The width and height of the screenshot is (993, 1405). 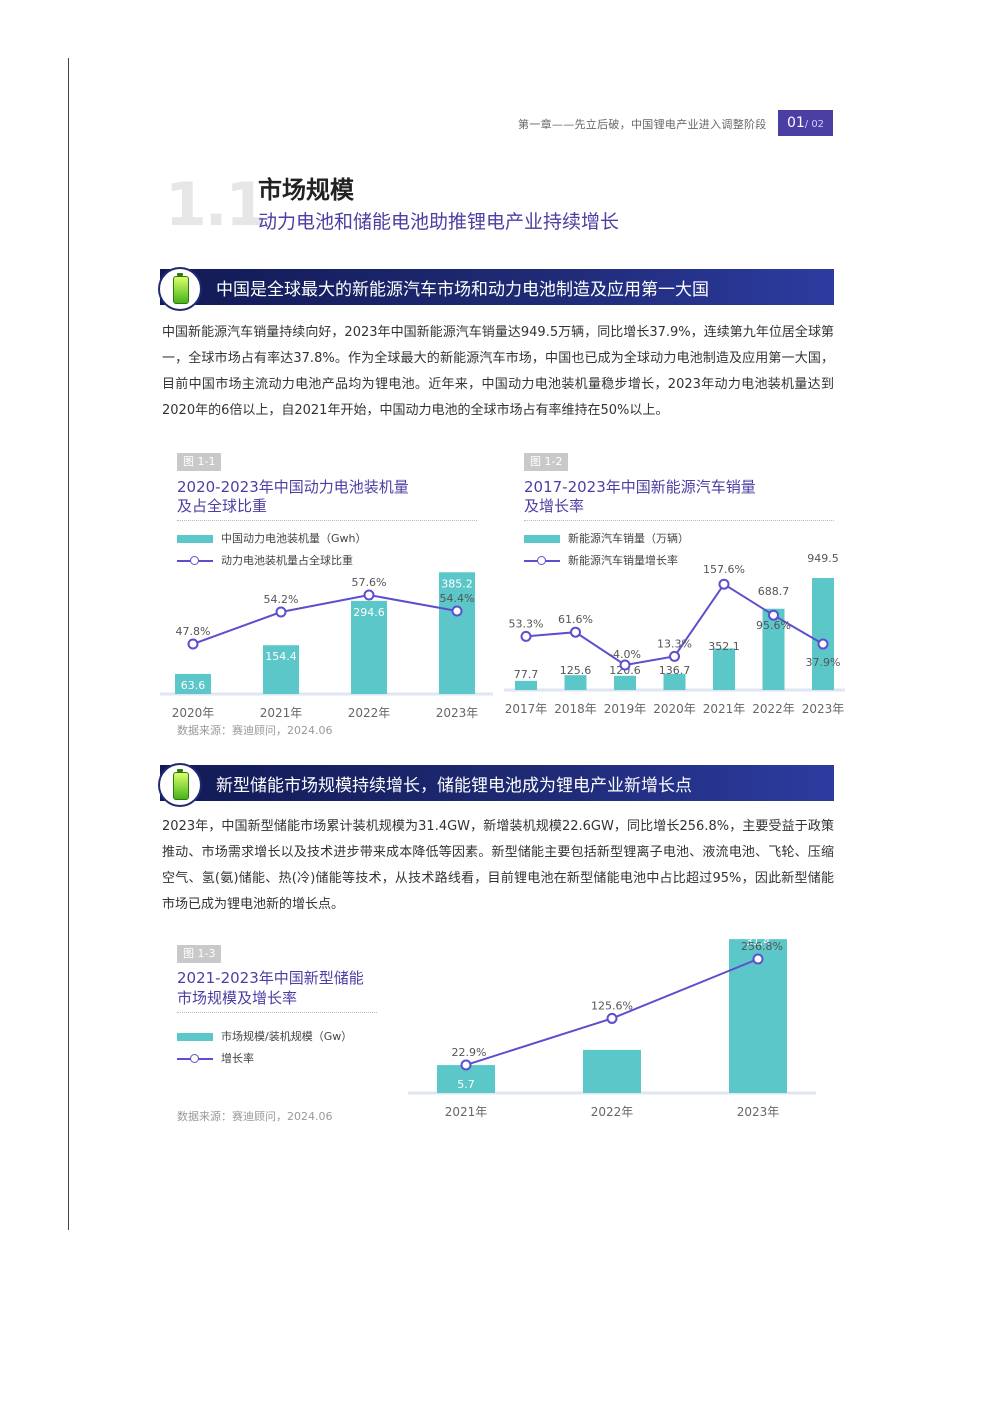 I want to click on chapter-header: 第一章——先立后破，中国锂电产业进入调整阶段, so click(x=642, y=124).